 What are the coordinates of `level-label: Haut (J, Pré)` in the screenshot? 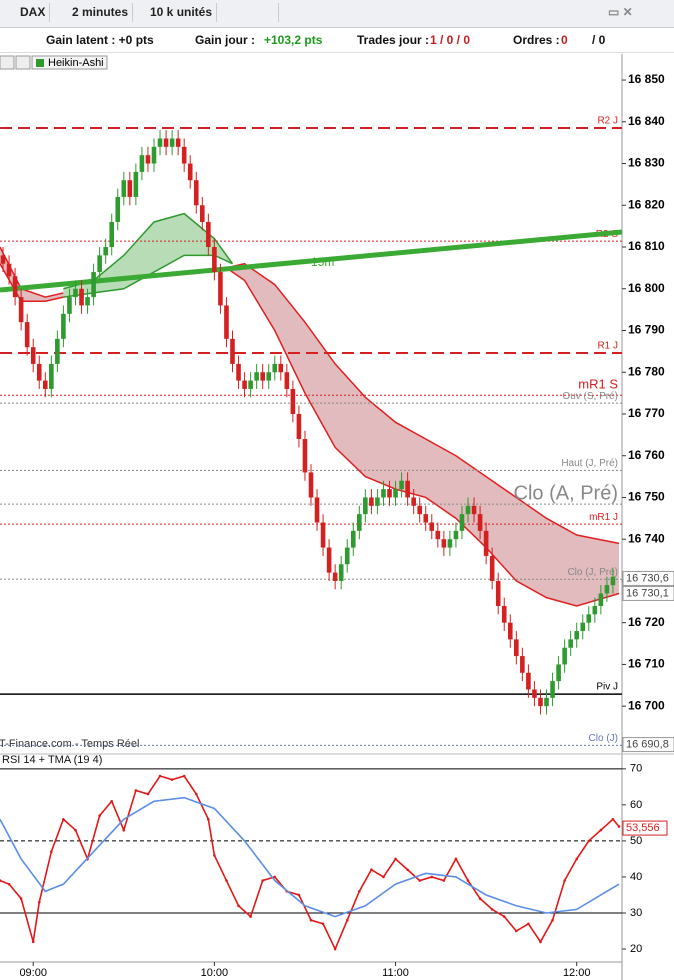 It's located at (589, 463).